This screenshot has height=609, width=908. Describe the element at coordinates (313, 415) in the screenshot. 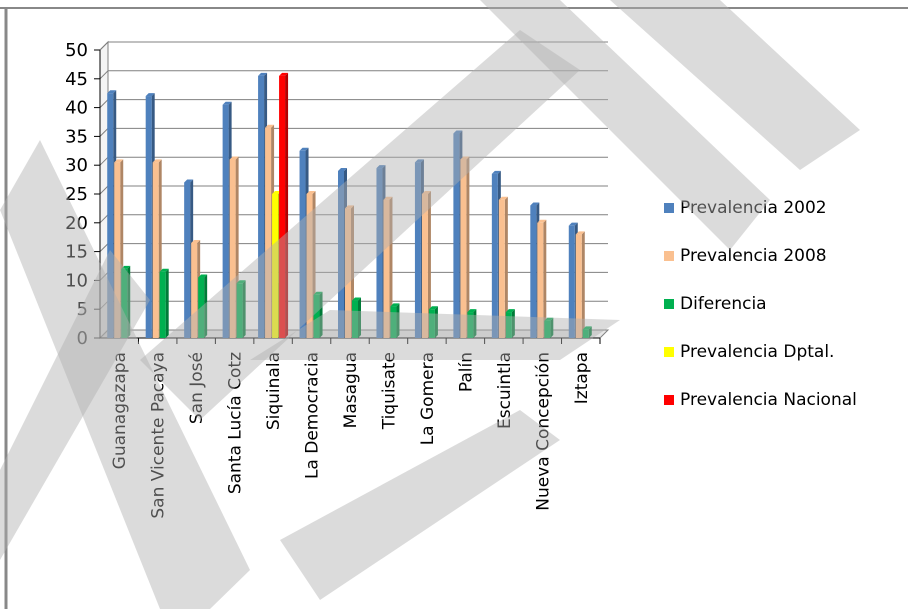

I see `x-category-label: La Democracia` at that location.